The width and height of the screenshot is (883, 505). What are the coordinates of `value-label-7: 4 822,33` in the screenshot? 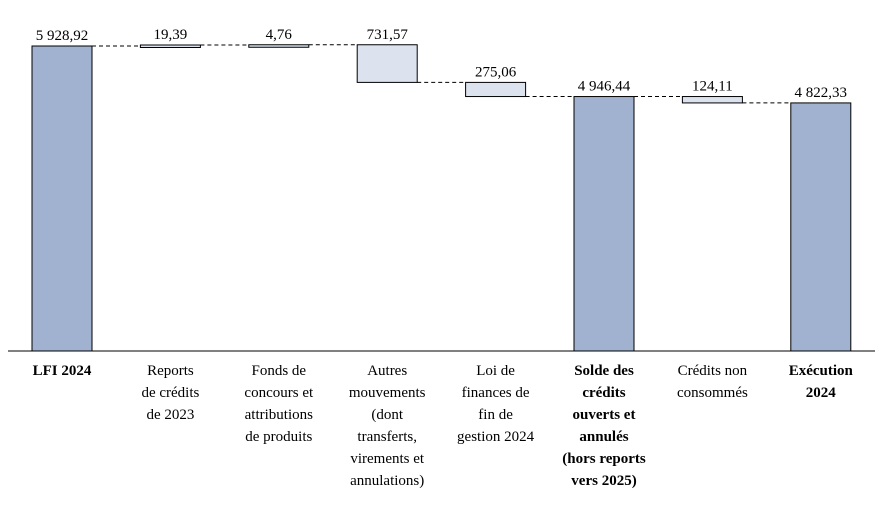 It's located at (821, 93).